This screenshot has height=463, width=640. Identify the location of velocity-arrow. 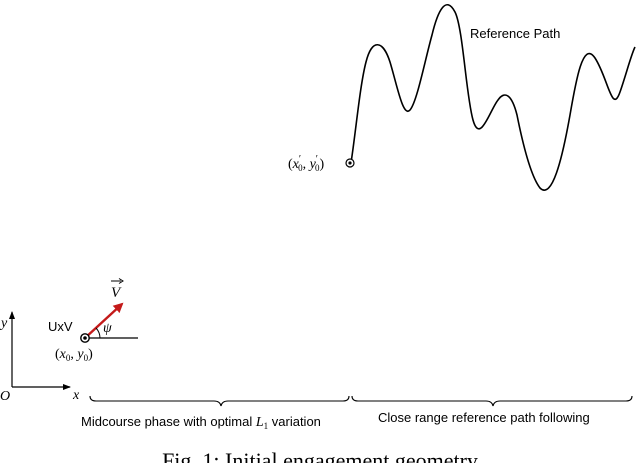
(104, 320).